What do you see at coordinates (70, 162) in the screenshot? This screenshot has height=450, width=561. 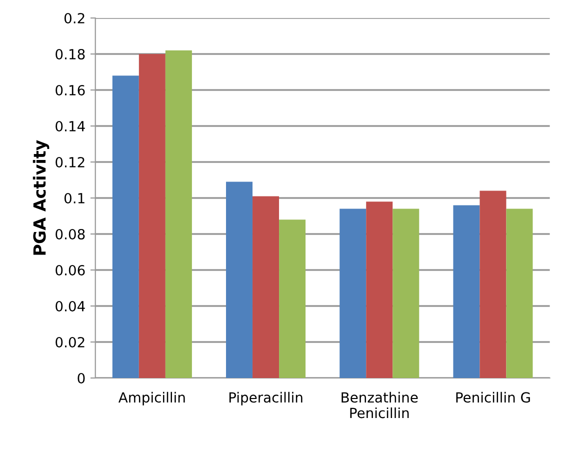 I see `y-tick-label: 0.12` at bounding box center [70, 162].